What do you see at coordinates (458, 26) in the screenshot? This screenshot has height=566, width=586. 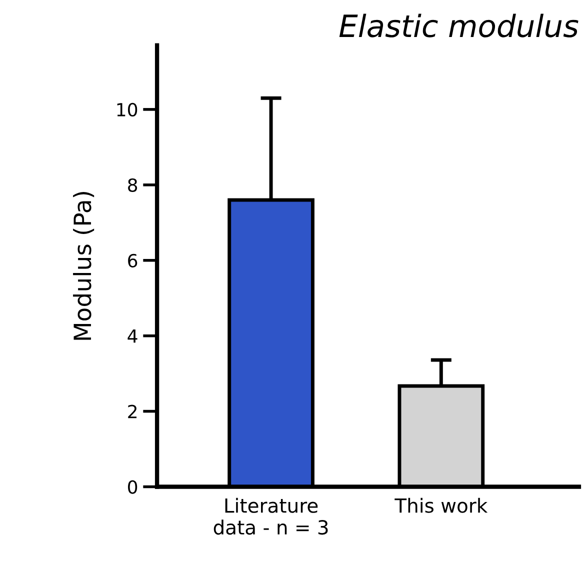 I see `chart-title: Elastic modulus` at bounding box center [458, 26].